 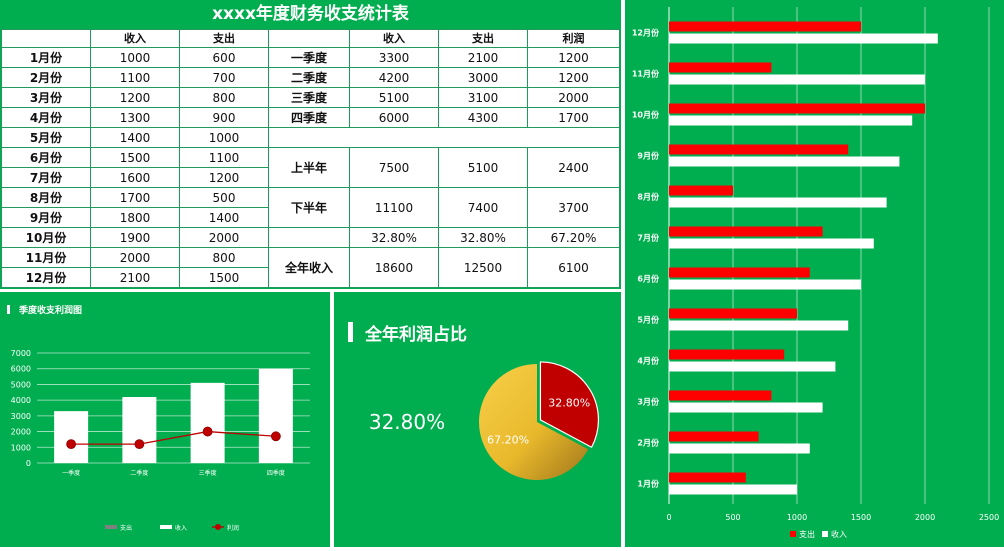 I want to click on table-row: 5月份 1400 1000, so click(x=310, y=137).